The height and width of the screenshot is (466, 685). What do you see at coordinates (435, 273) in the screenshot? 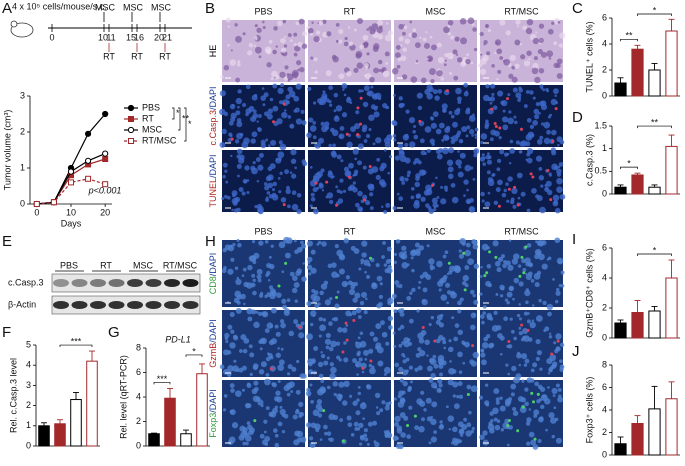
I see `micrograph-bg` at bounding box center [435, 273].